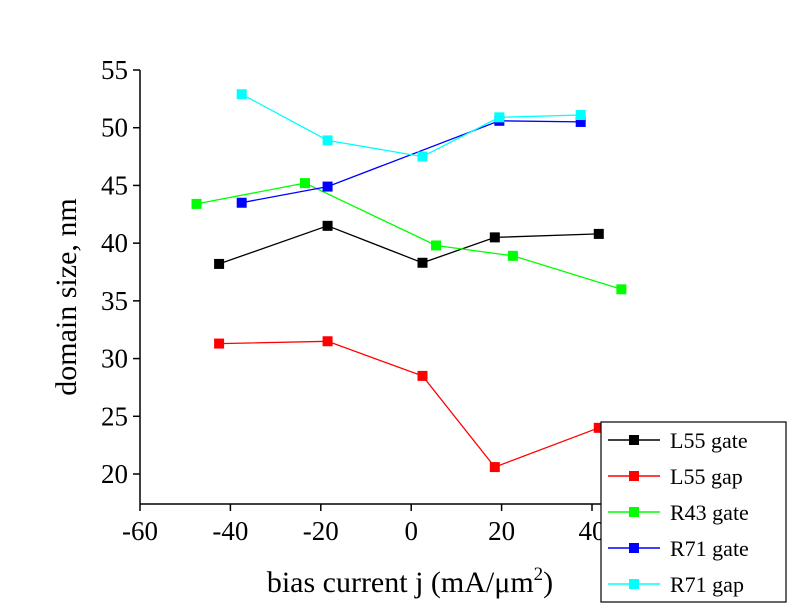  I want to click on y-tick-label: 25, so click(114, 416).